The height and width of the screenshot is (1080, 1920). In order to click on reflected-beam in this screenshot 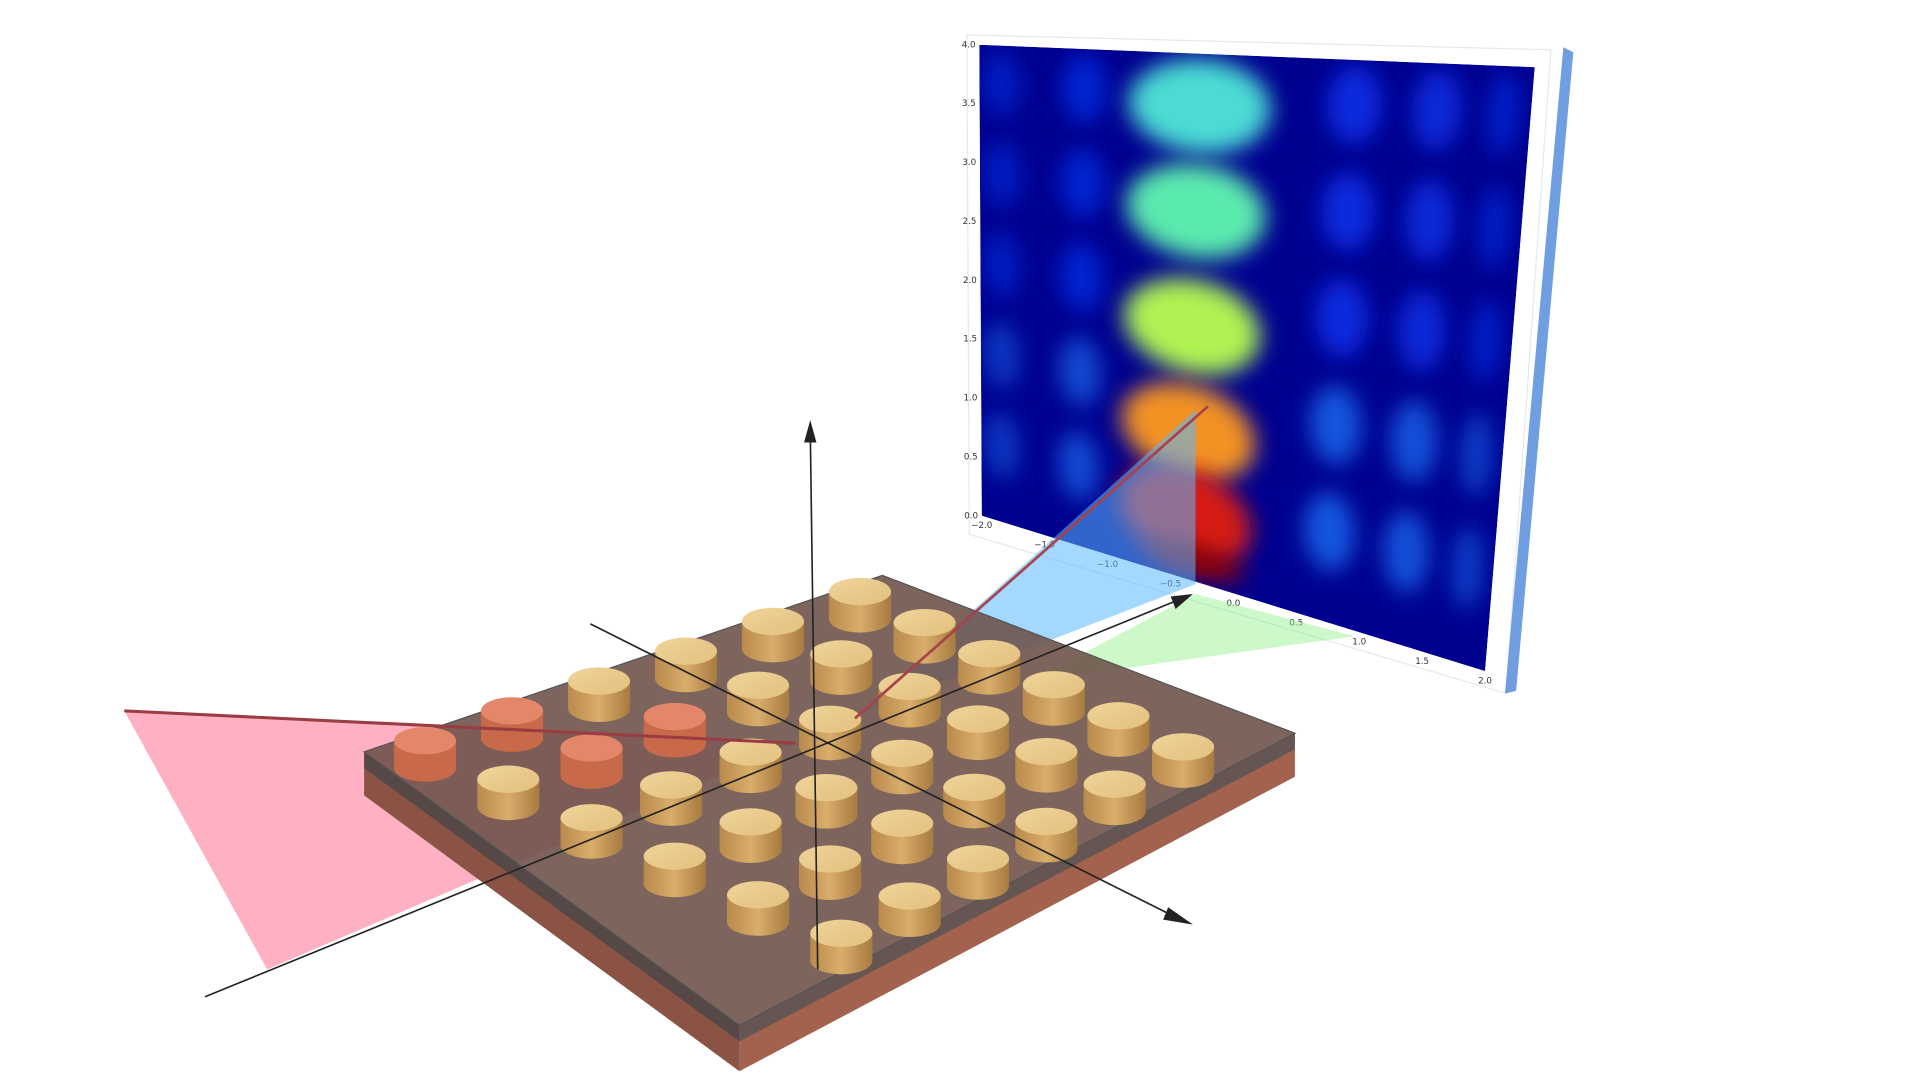, I will do `click(1031, 562)`.